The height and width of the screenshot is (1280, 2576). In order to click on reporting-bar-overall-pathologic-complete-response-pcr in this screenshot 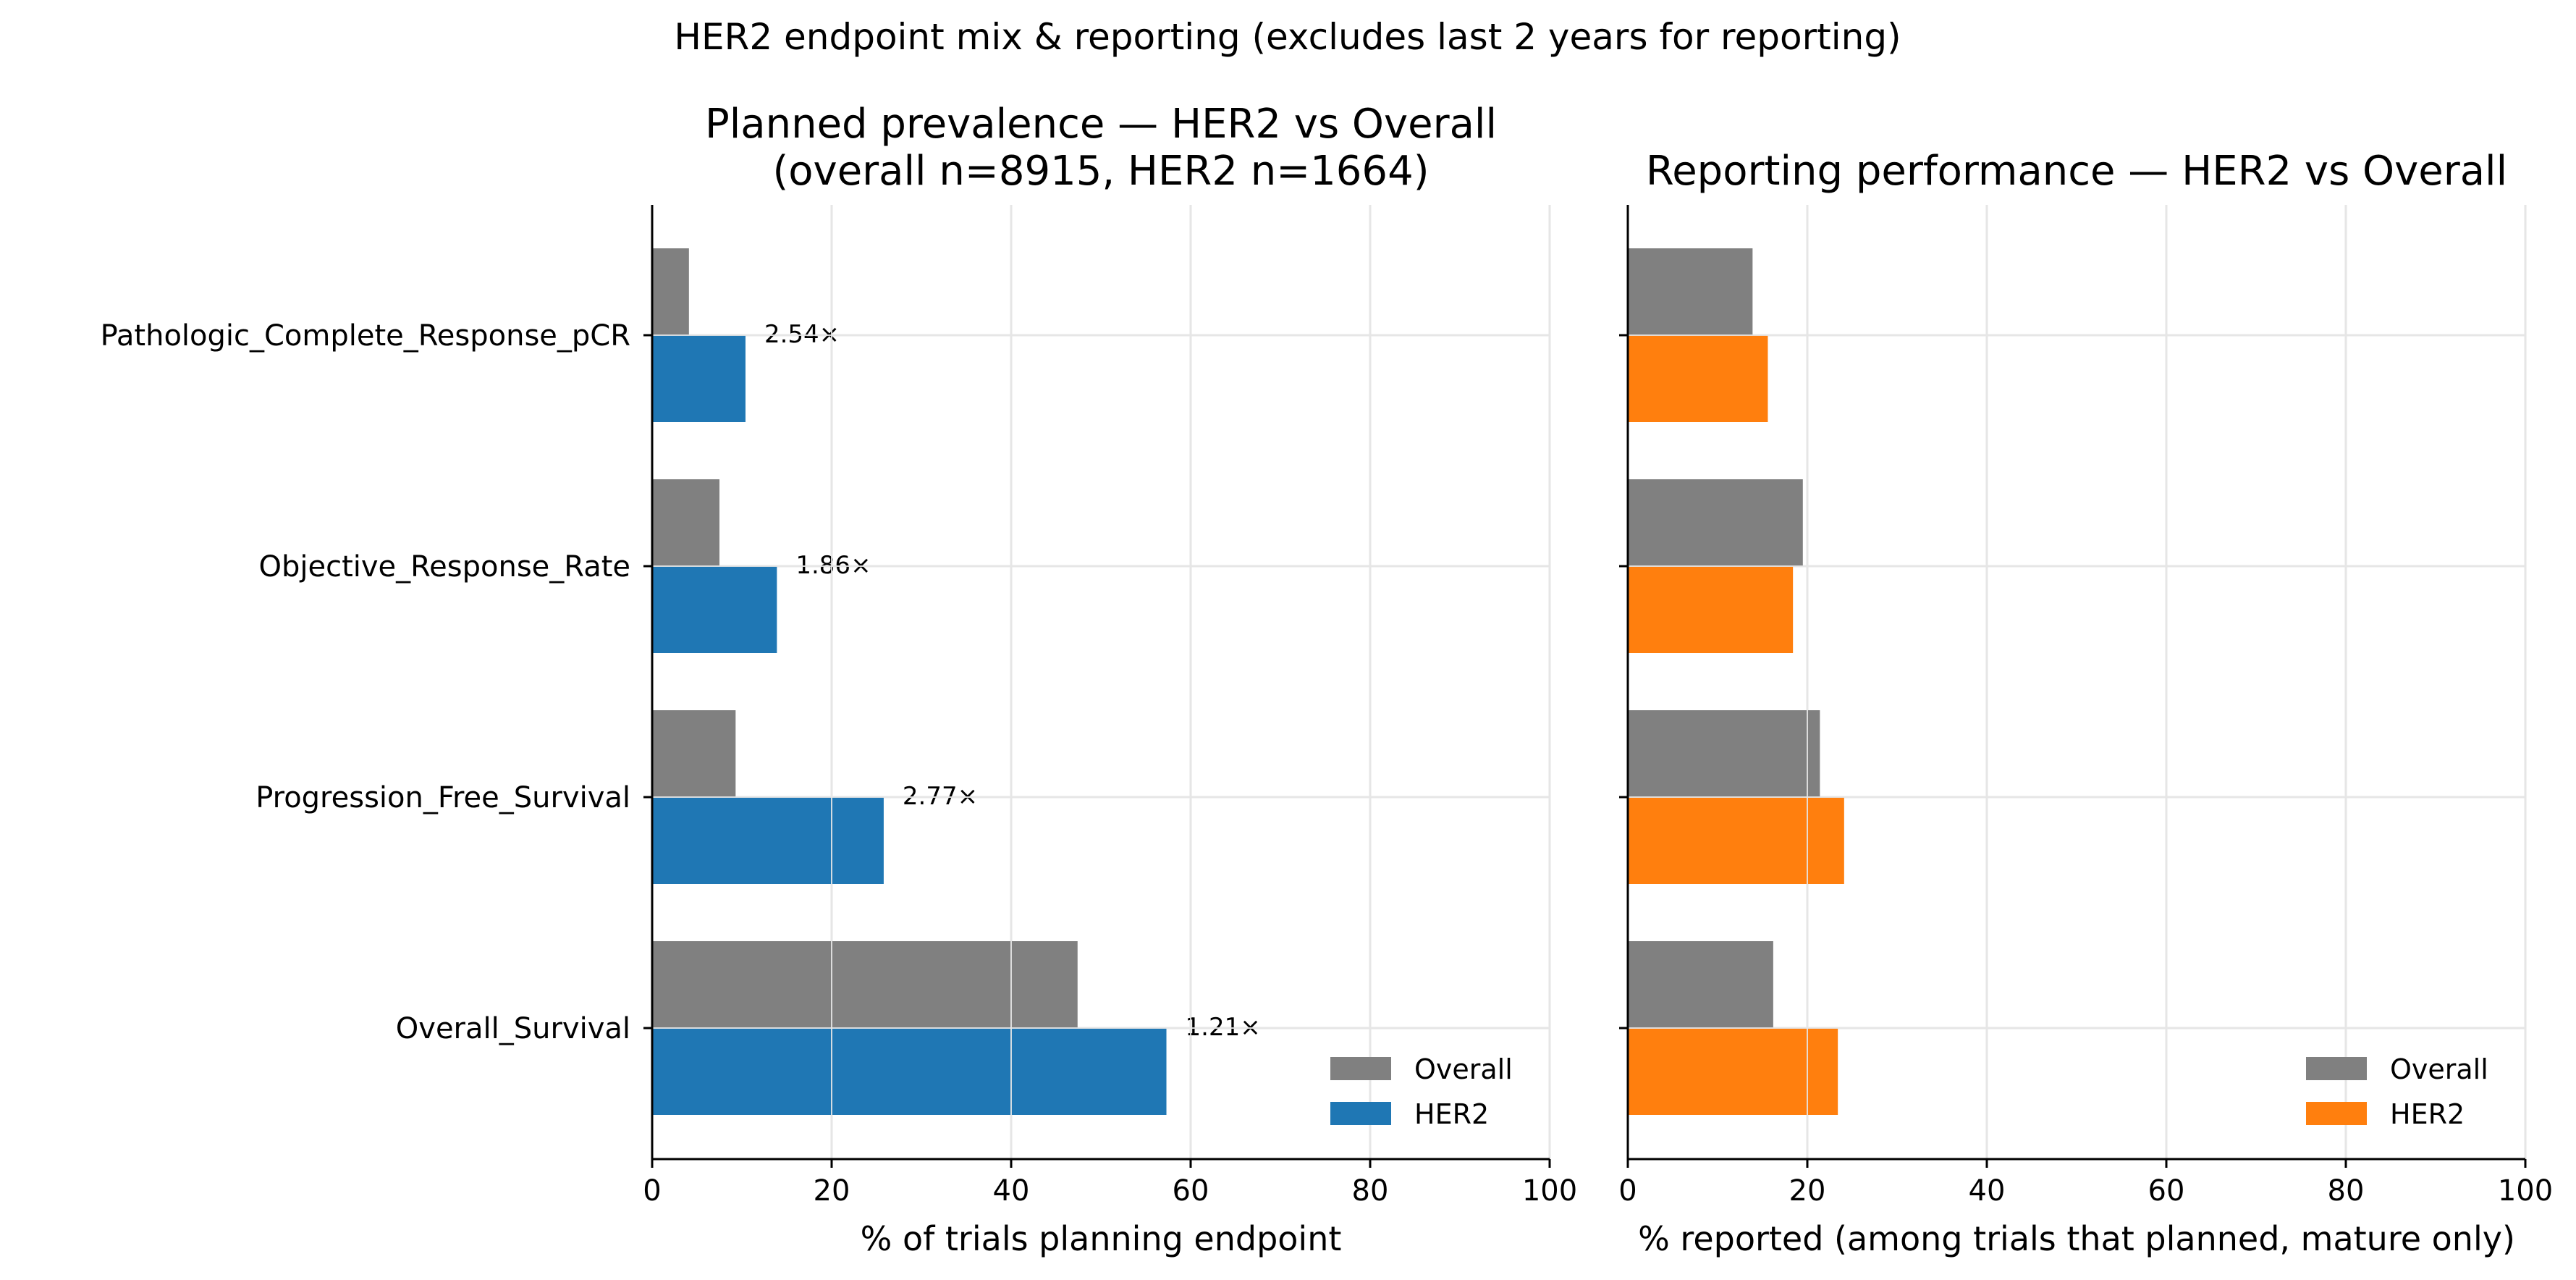, I will do `click(1690, 291)`.